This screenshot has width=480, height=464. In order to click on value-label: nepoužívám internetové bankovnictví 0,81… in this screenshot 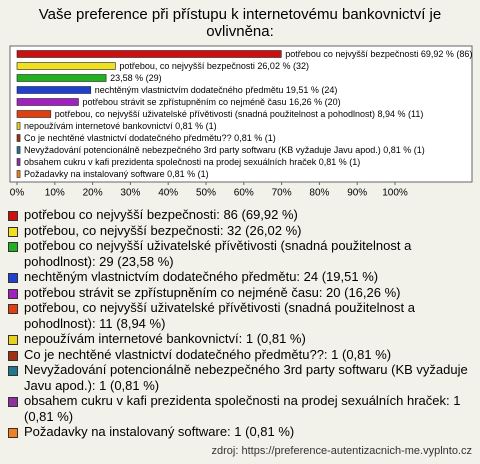, I will do `click(120, 126)`.